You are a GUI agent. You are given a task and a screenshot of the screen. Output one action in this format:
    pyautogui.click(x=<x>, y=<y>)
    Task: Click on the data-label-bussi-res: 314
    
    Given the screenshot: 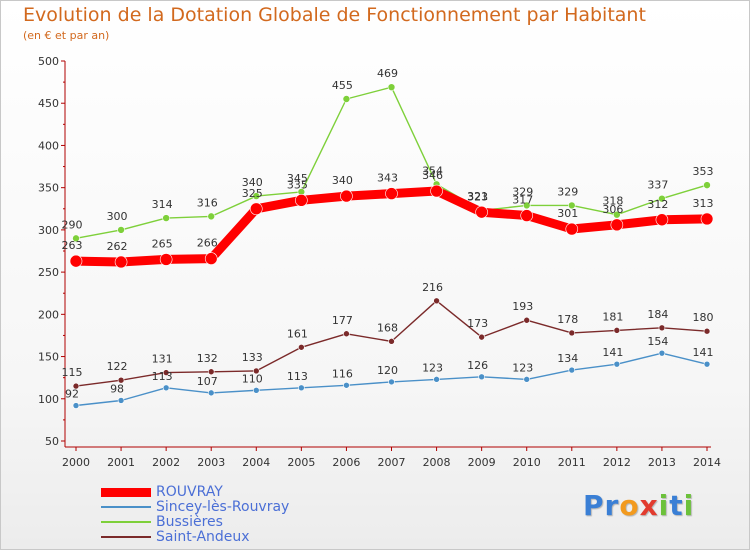 What is the action you would take?
    pyautogui.click(x=162, y=204)
    